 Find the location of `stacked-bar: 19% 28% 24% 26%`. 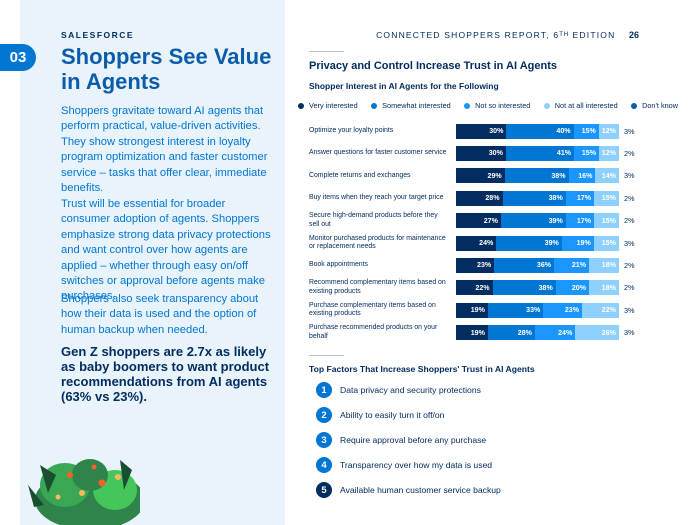

stacked-bar: 19% 28% 24% 26% is located at coordinates (537, 333).